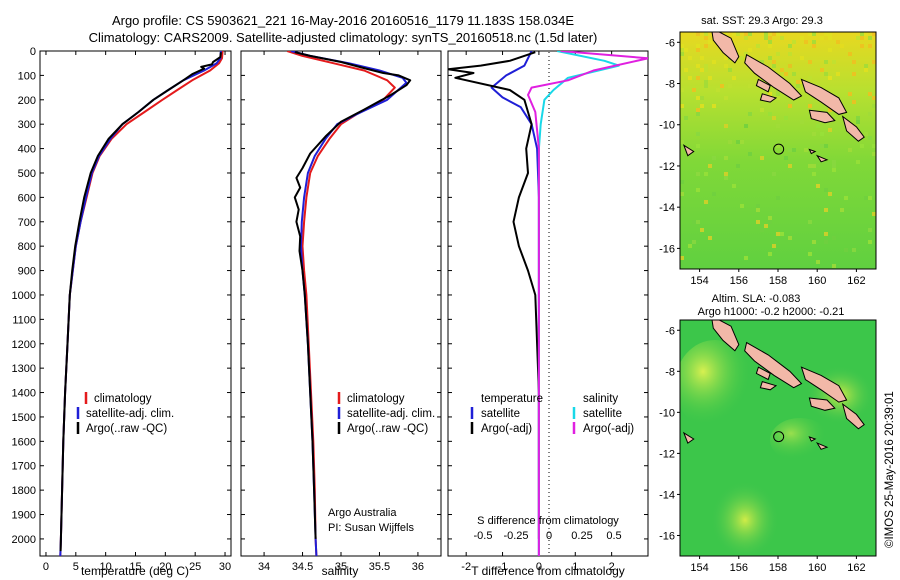  Describe the element at coordinates (24, 296) in the screenshot. I see `depth-tick-label: 1000` at that location.